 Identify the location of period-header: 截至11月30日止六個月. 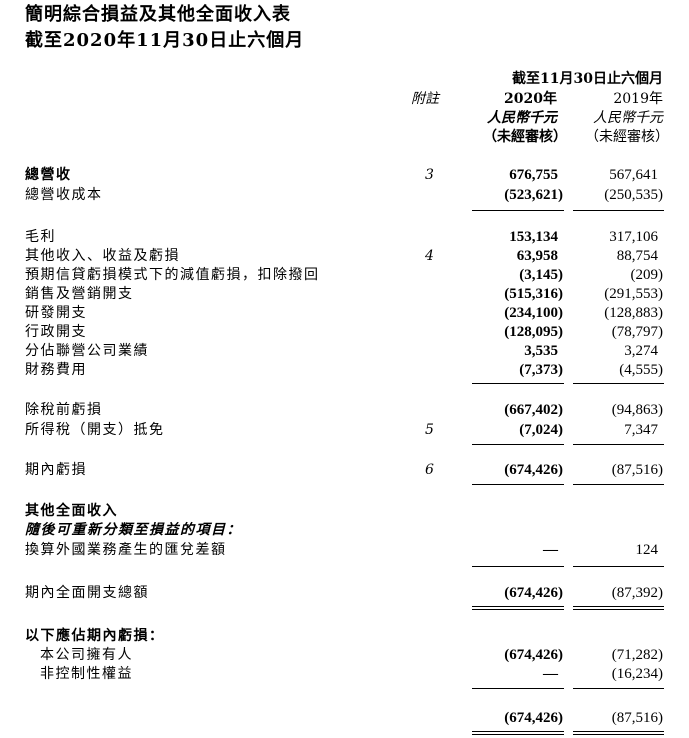
(587, 79).